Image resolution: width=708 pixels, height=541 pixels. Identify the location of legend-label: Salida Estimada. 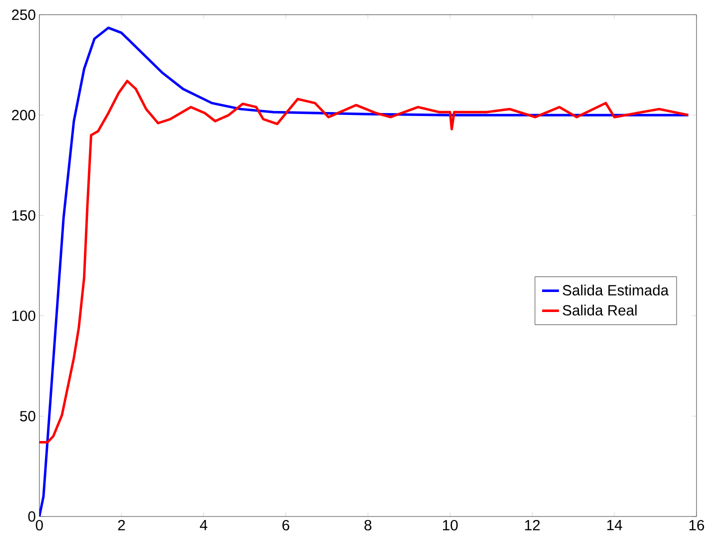
(615, 290).